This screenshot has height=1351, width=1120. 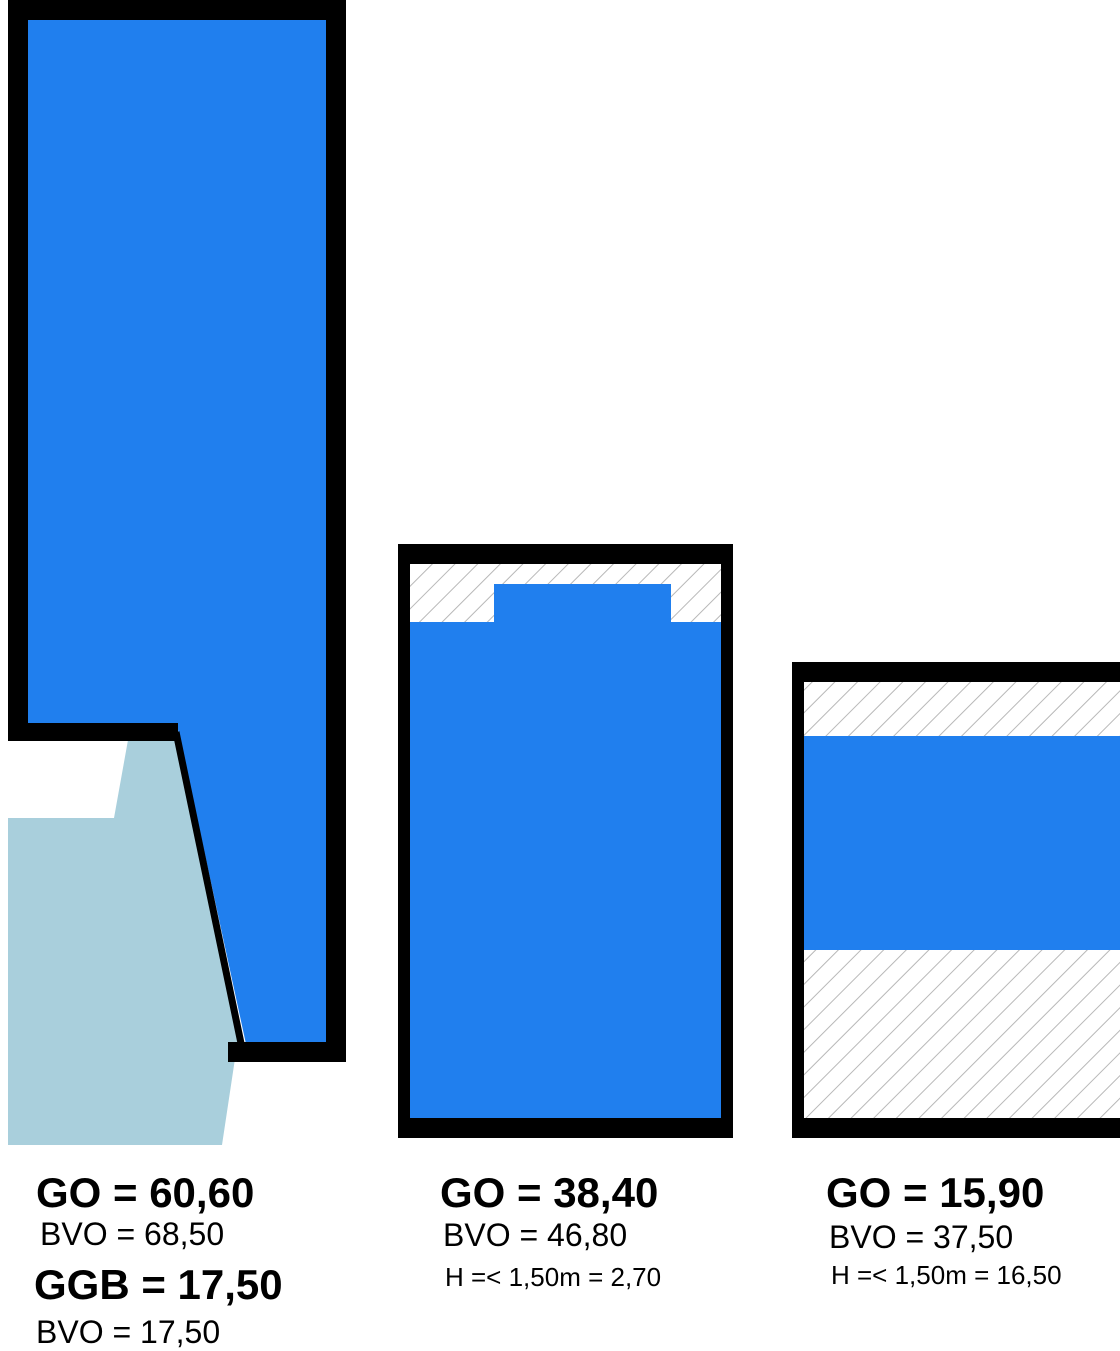 What do you see at coordinates (158, 1284) in the screenshot?
I see `unit-1-ggb-label: GGB = 17,50` at bounding box center [158, 1284].